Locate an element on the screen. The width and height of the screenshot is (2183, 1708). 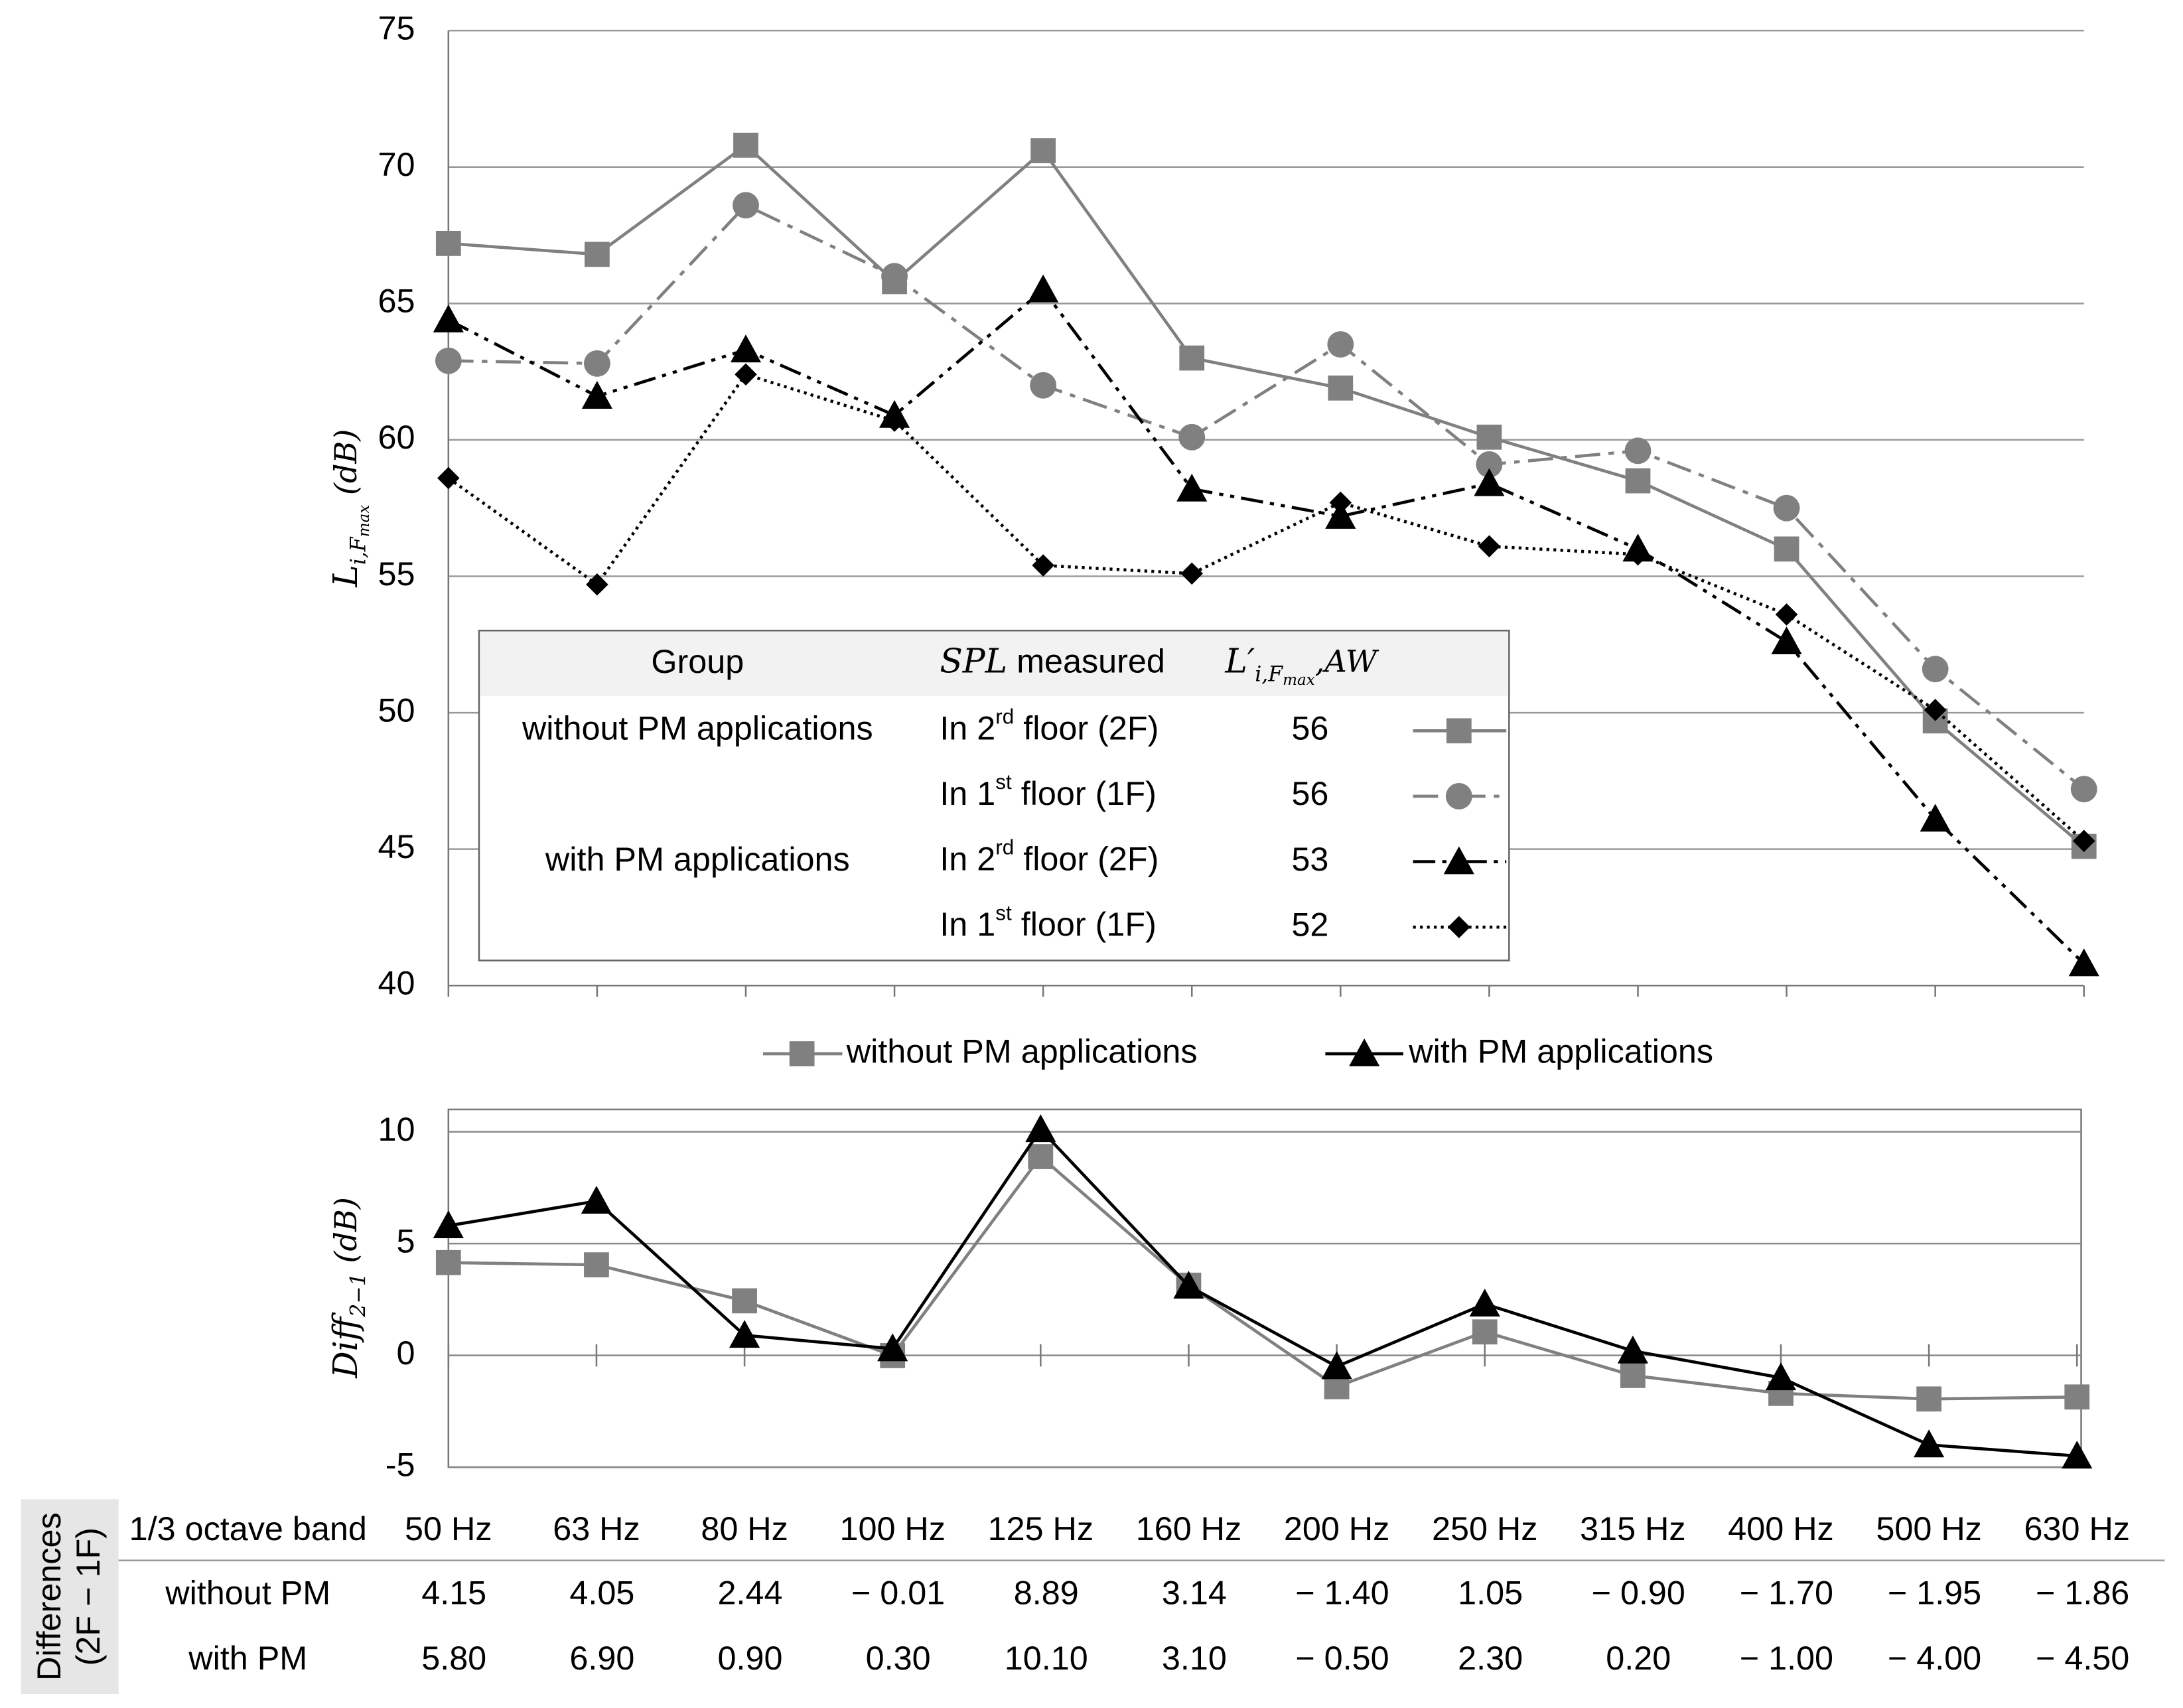
category-label: 160 Hz is located at coordinates (1188, 1529).